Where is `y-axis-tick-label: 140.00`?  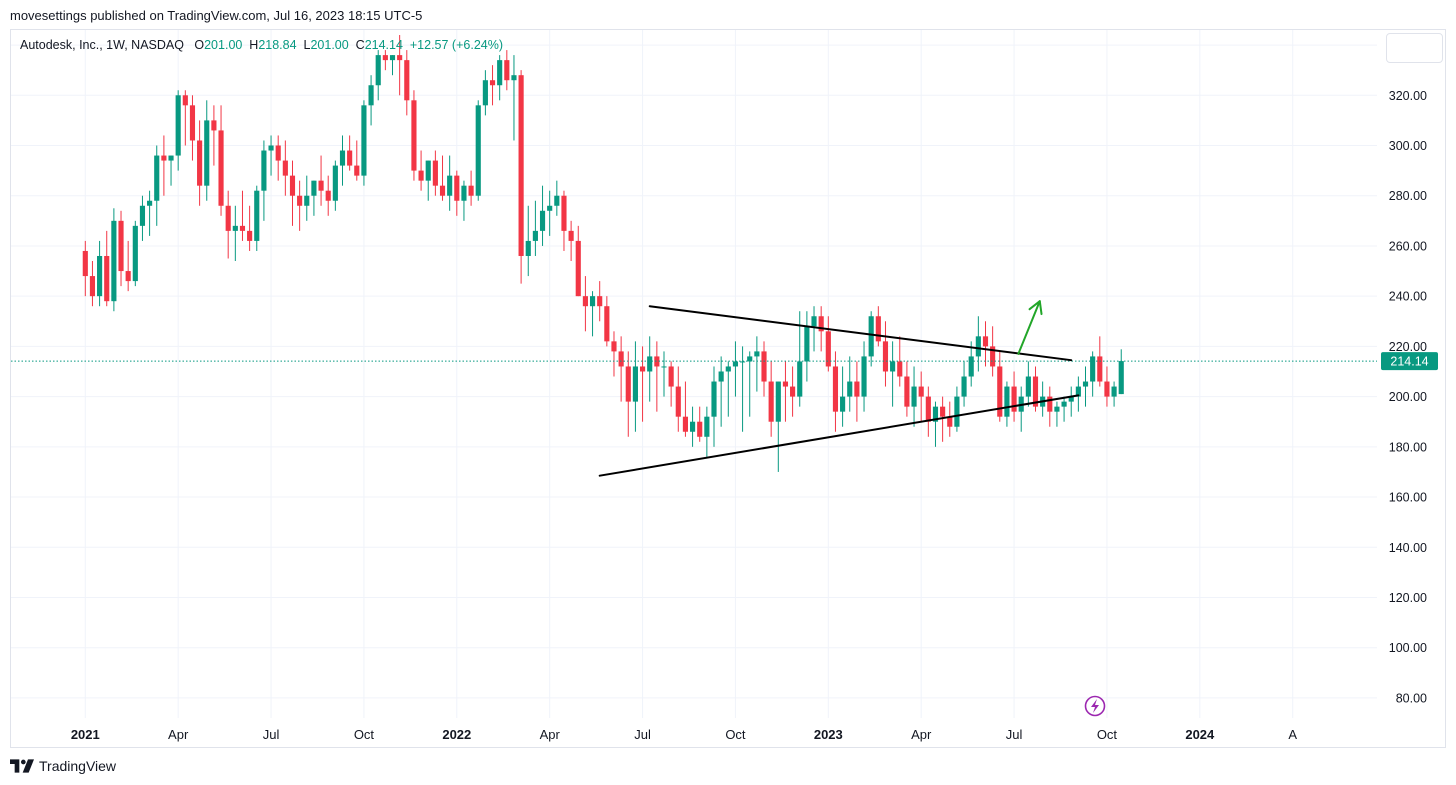
y-axis-tick-label: 140.00 is located at coordinates (1408, 548).